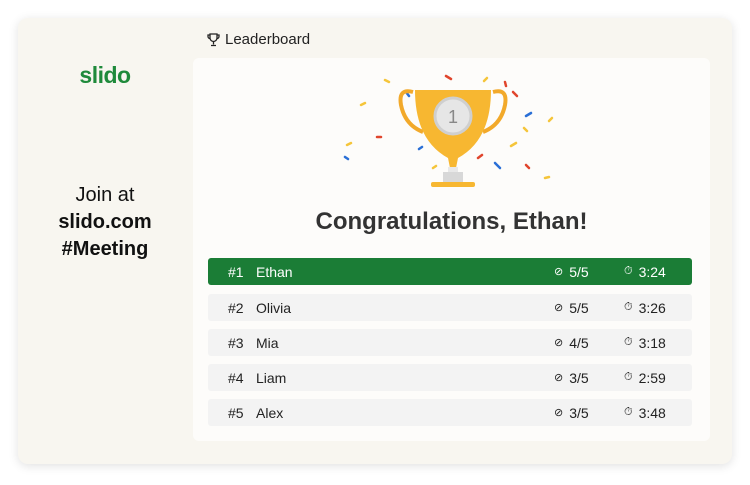 The image size is (750, 485). I want to click on leaderboard-row: #4 Liam ⊘ 3/5 ⏱ 2:59, so click(450, 377).